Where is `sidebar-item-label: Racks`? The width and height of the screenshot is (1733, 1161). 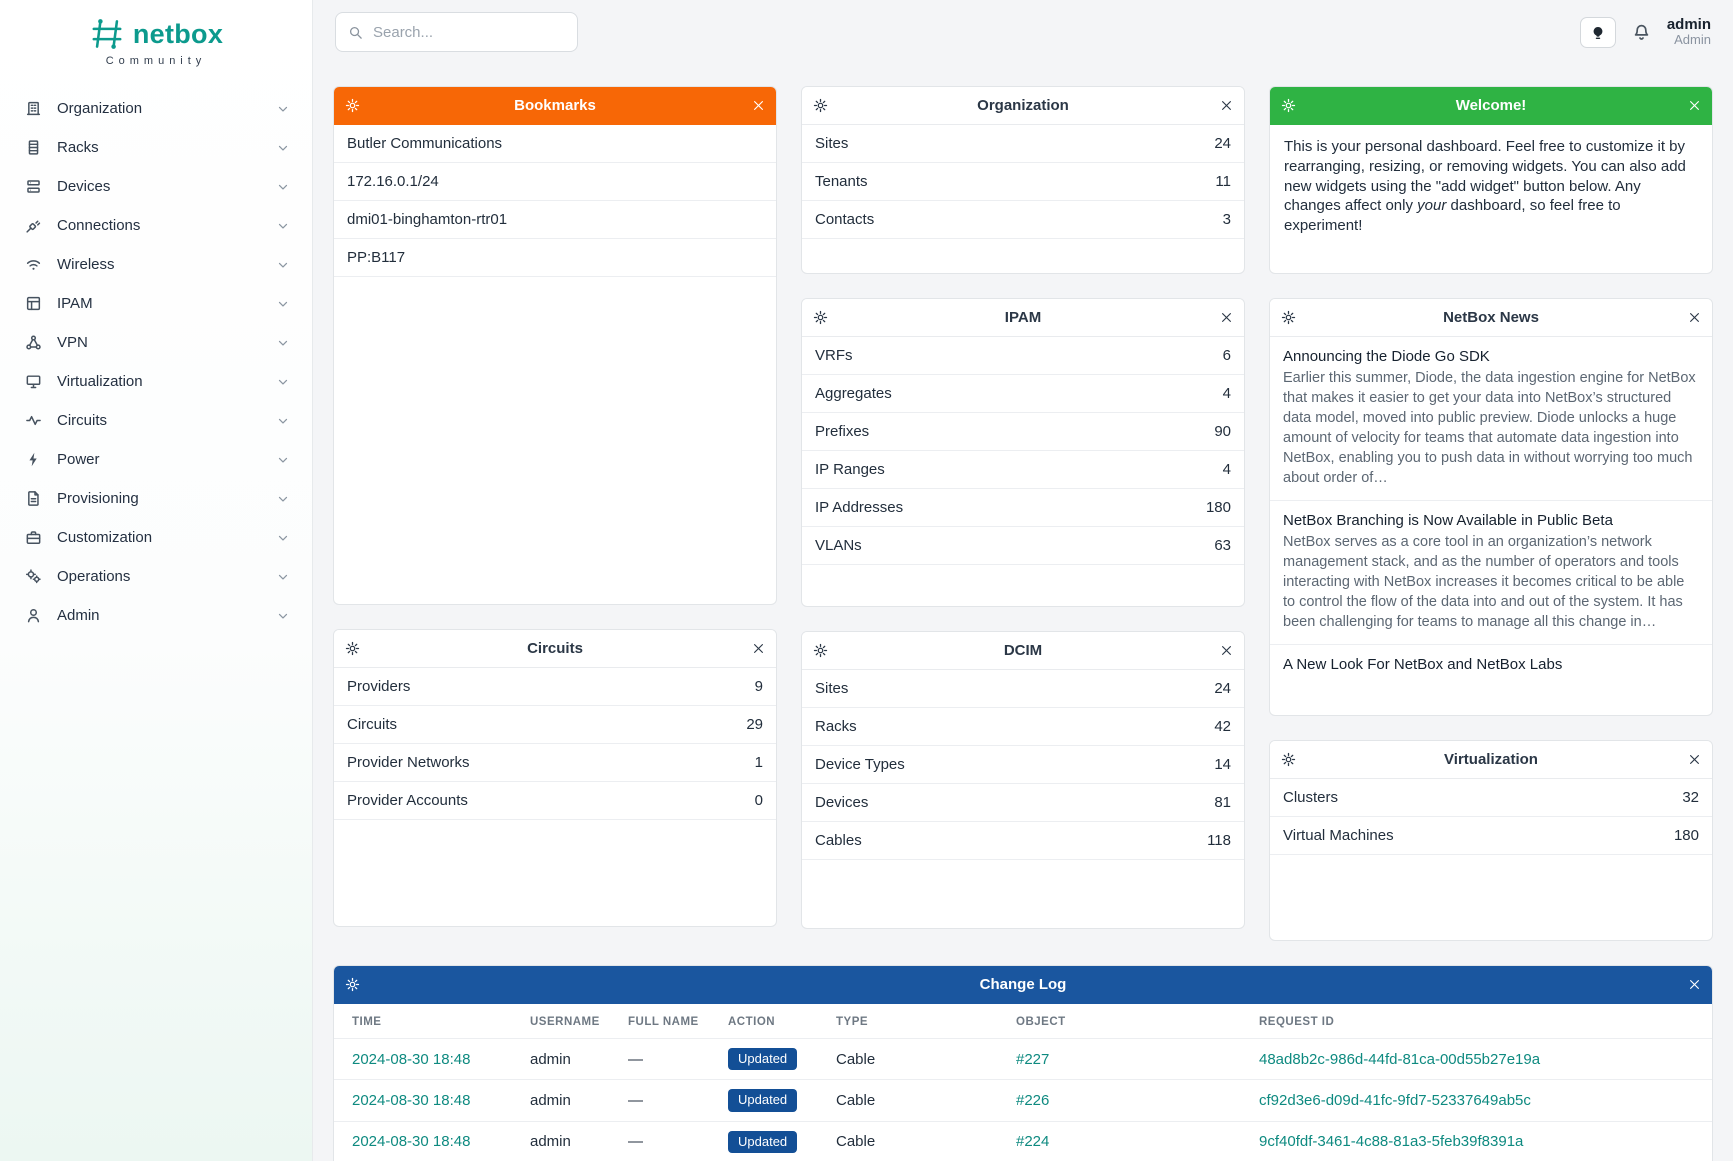 sidebar-item-label: Racks is located at coordinates (78, 147).